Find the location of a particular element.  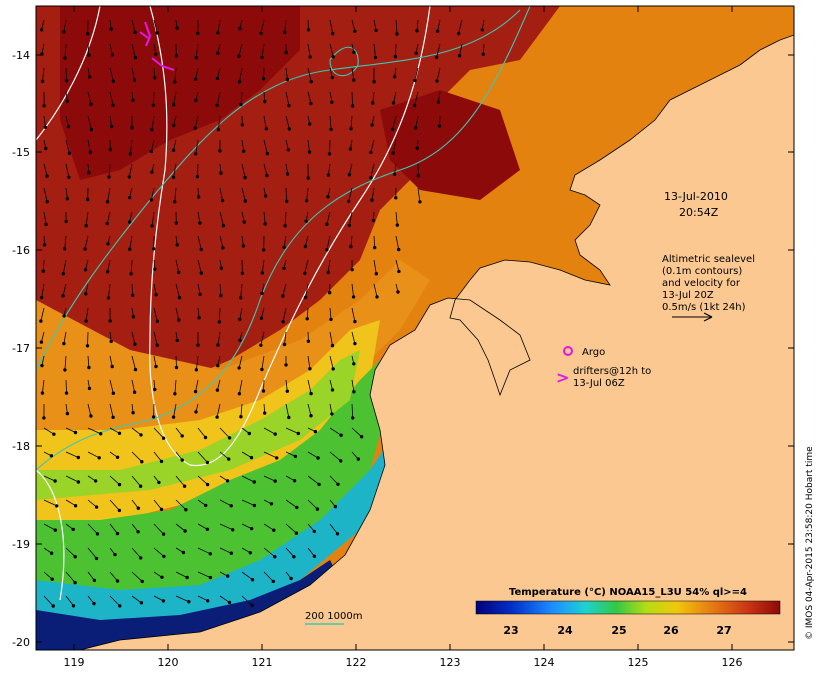

altimetry-legend-line: 13-Jul 20Z is located at coordinates (688, 295).